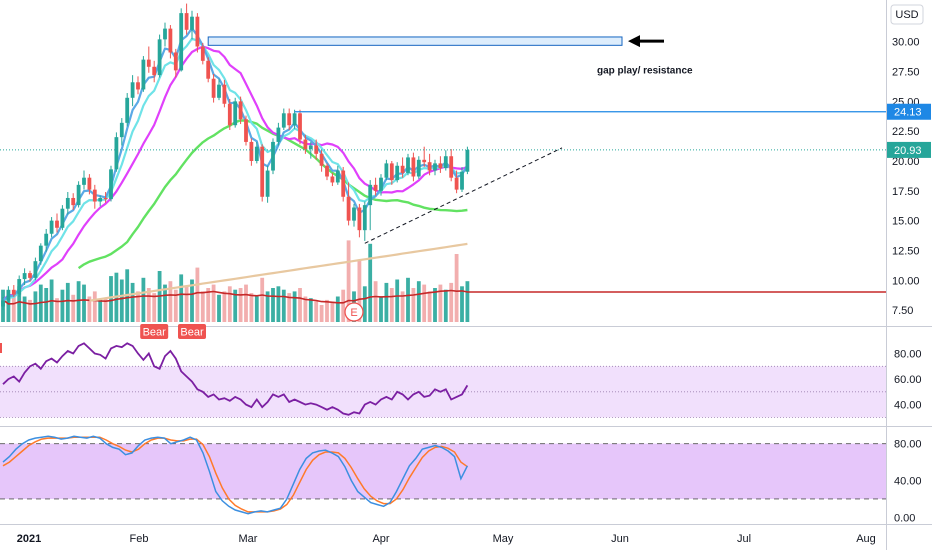  Describe the element at coordinates (235, 379) in the screenshot. I see `rsi-line` at that location.